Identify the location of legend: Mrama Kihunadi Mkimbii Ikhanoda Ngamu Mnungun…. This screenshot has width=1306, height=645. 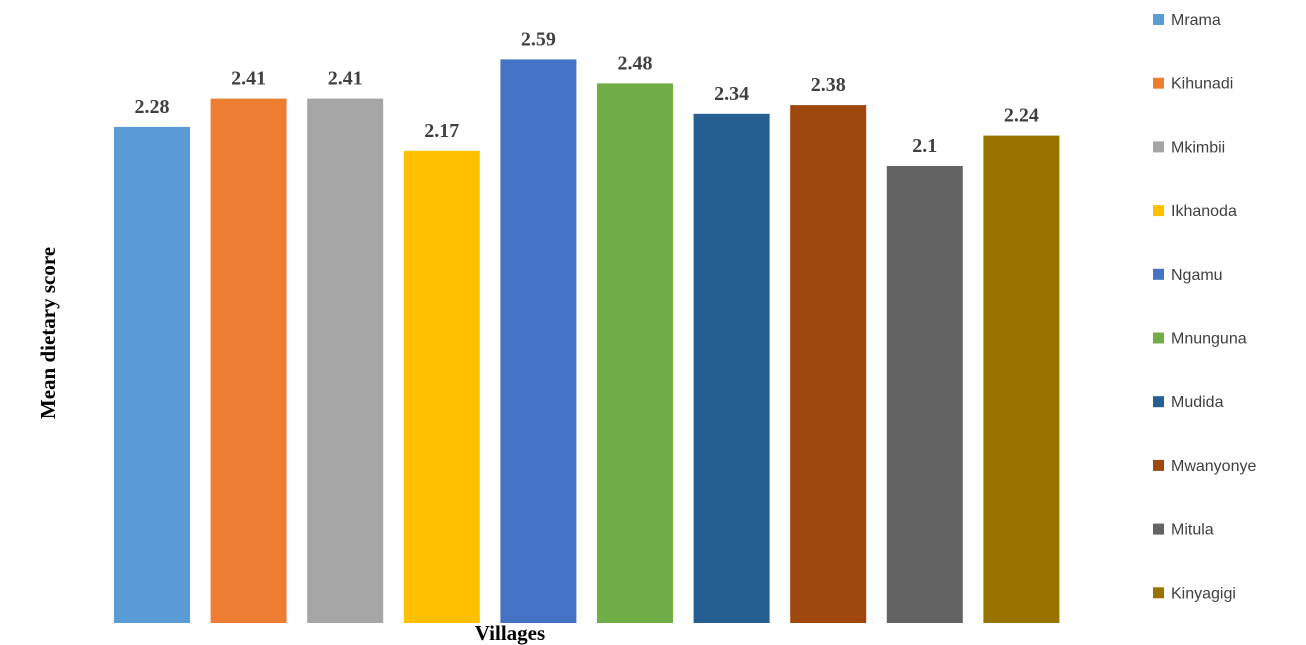
(1204, 307).